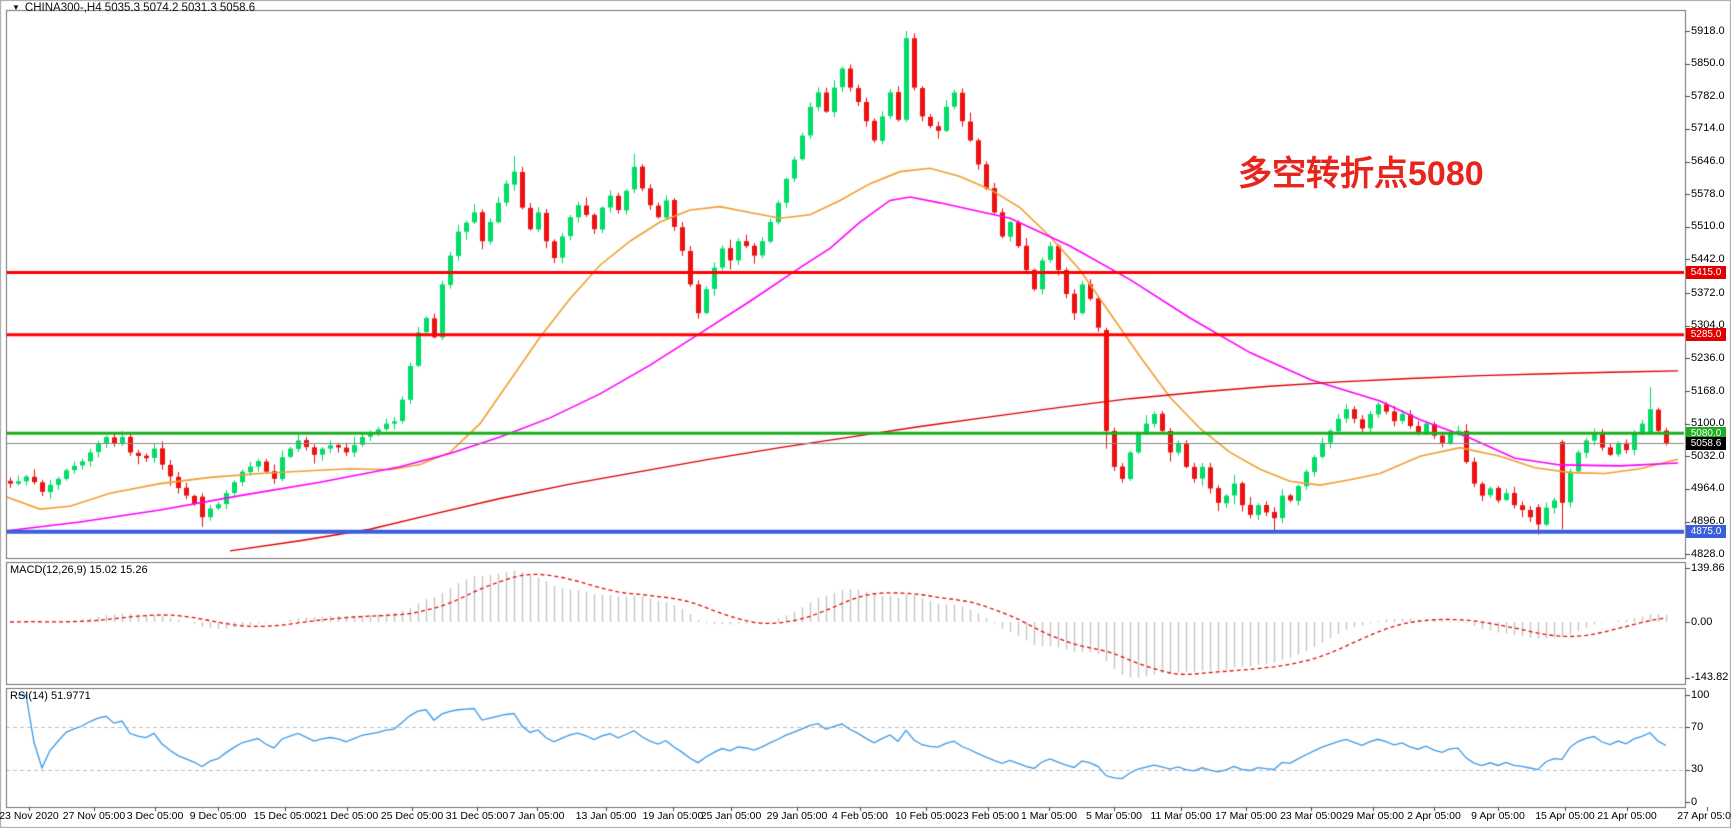  I want to click on date-tick-label: 27 Nov 05:00, so click(94, 816).